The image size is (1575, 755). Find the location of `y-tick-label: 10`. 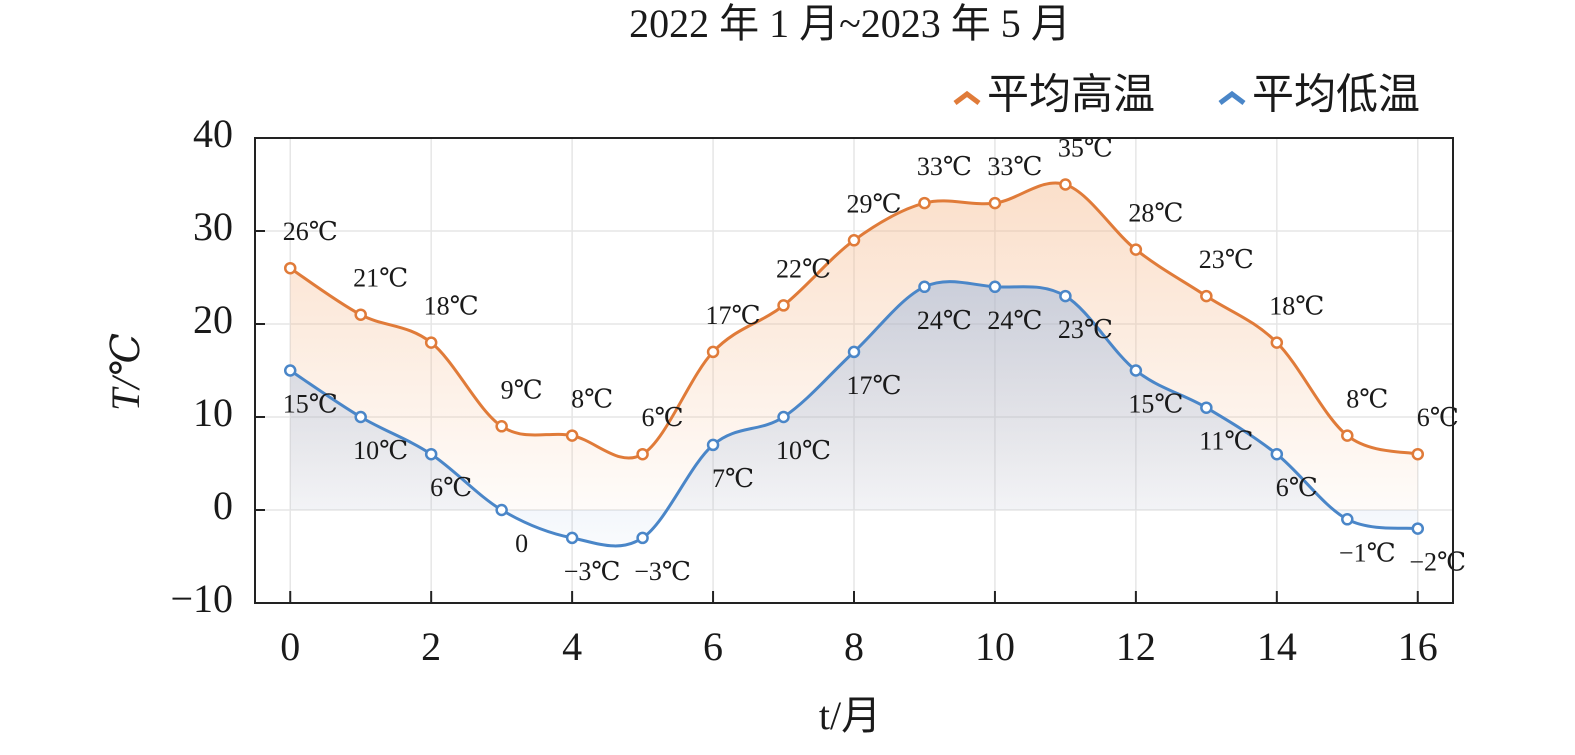

y-tick-label: 10 is located at coordinates (213, 412).